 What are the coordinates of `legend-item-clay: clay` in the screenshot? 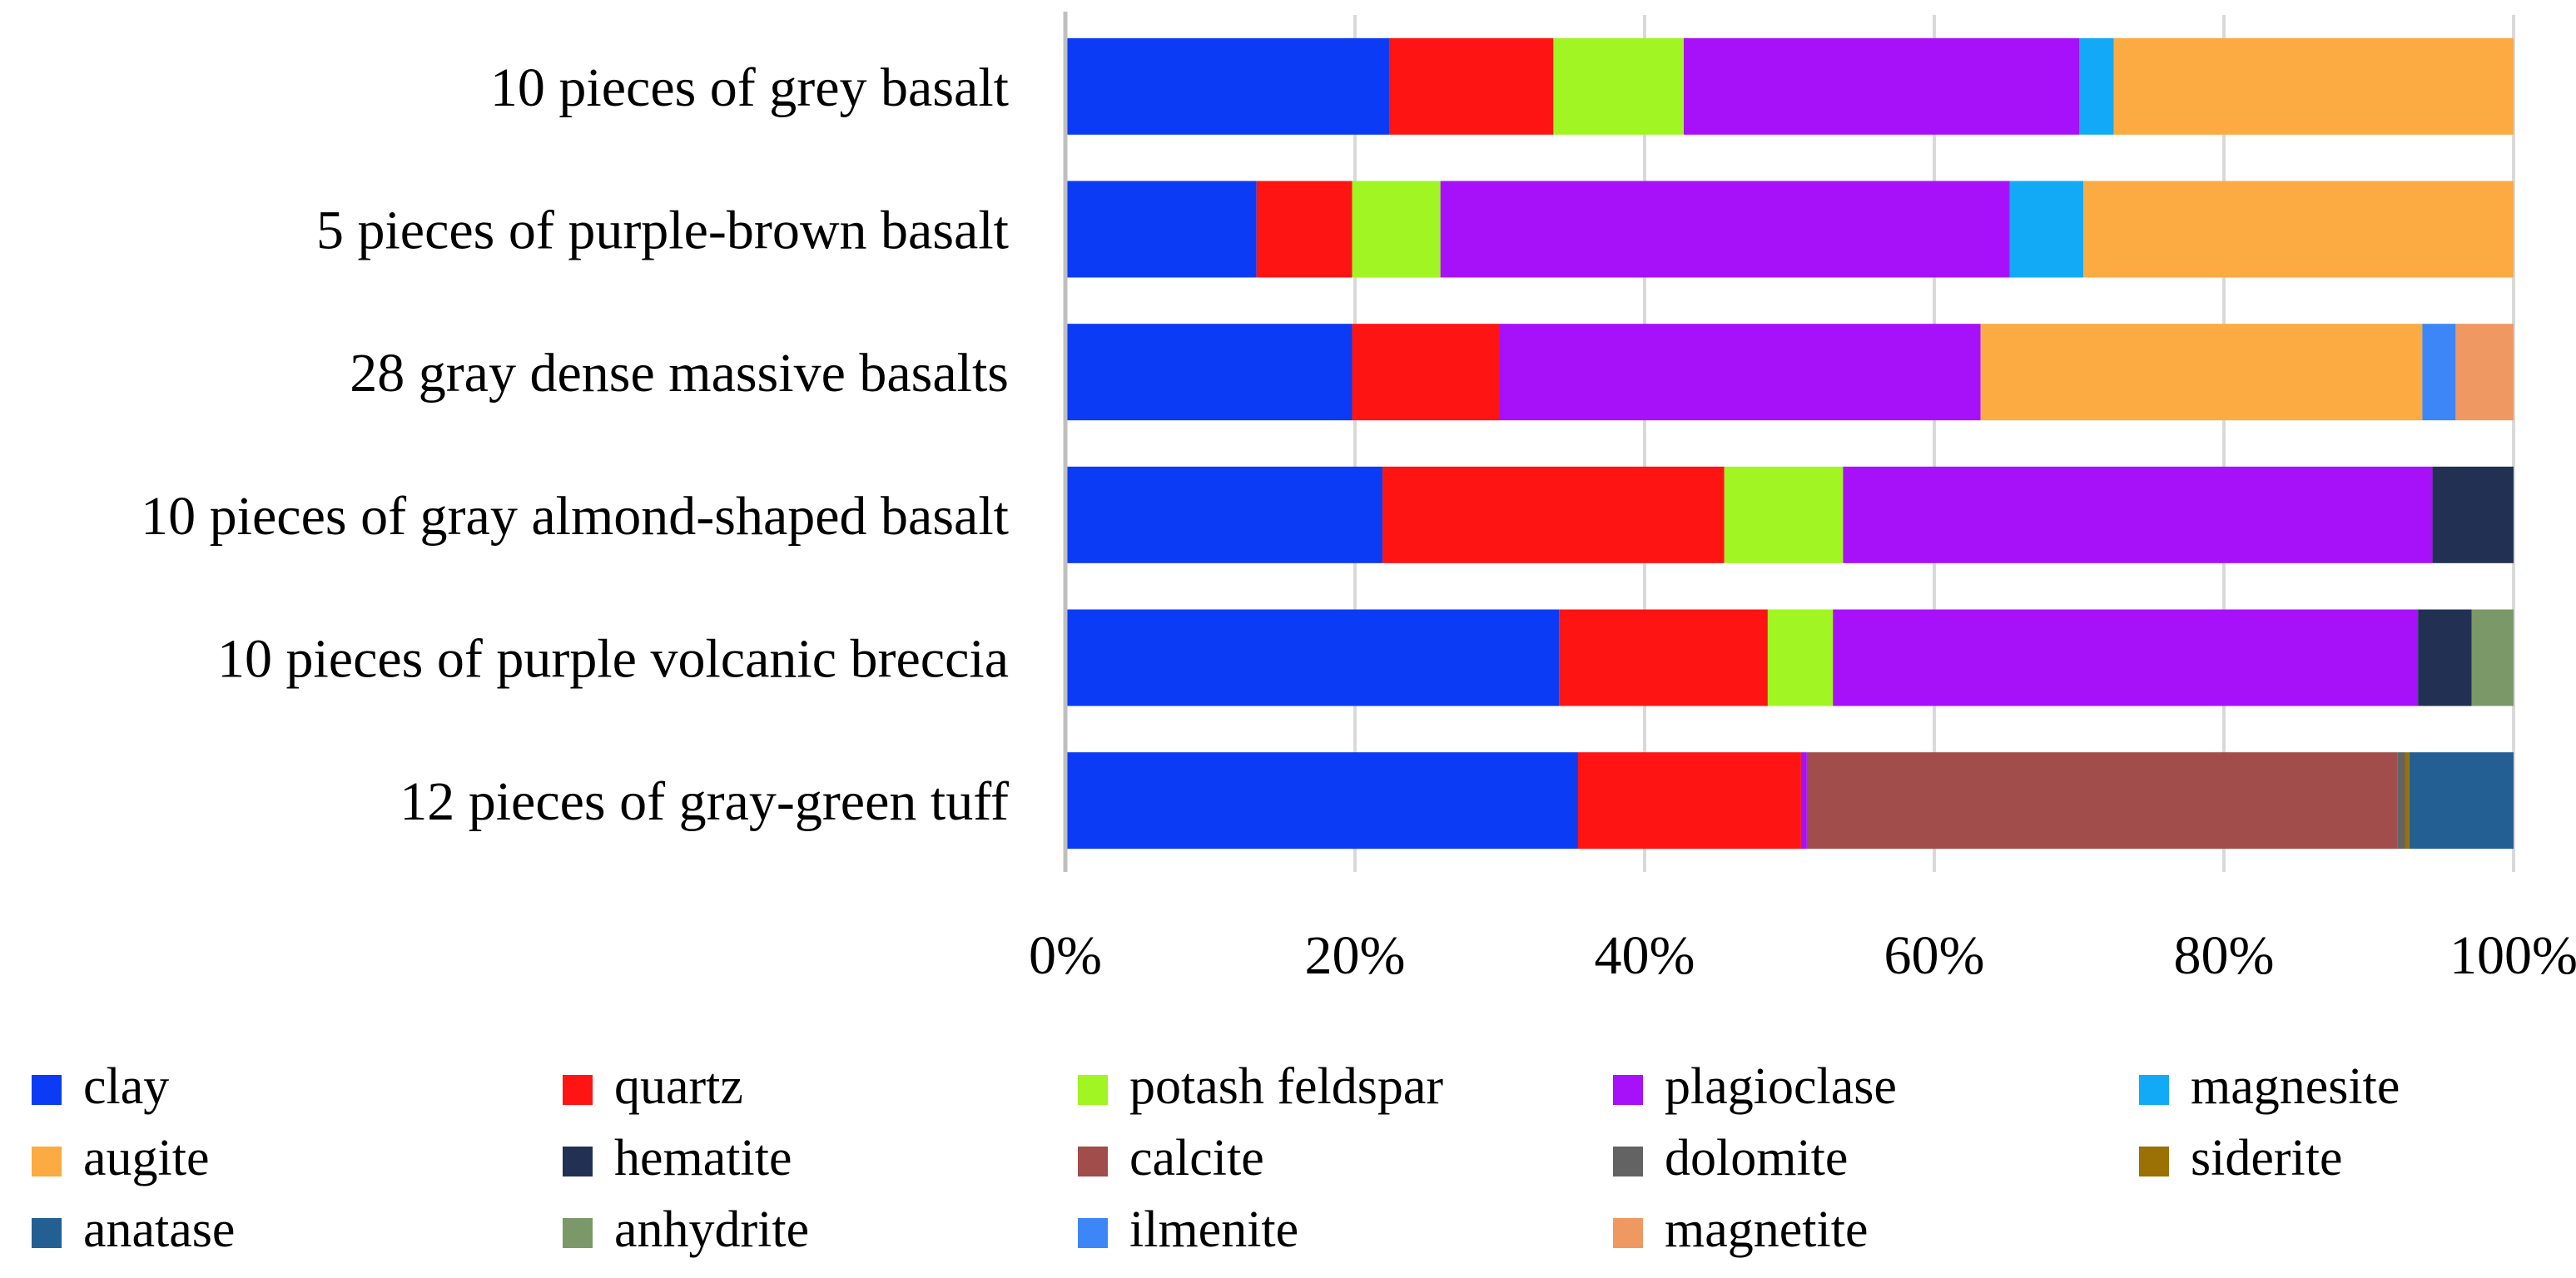 It's located at (100, 1086).